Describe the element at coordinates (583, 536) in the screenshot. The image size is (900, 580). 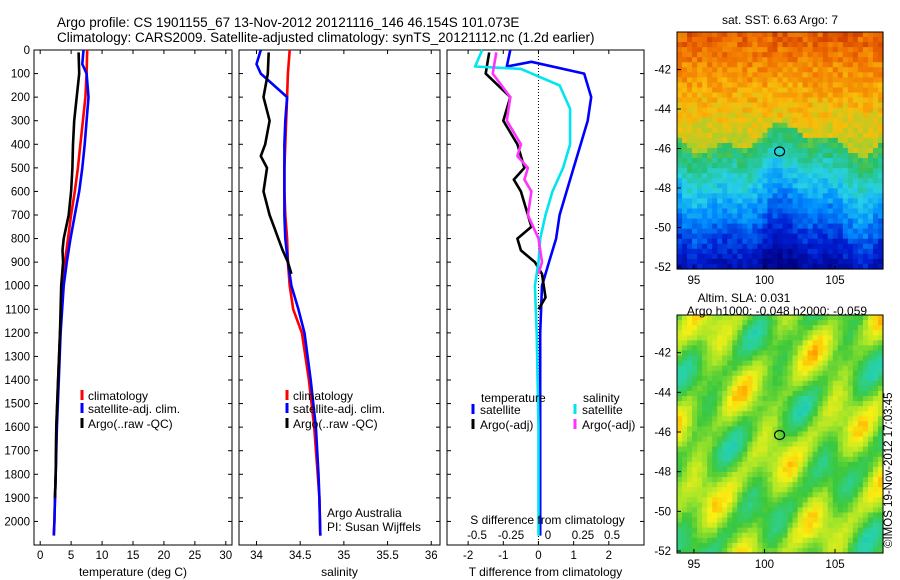
I see `s-tick-label: 0.25` at that location.